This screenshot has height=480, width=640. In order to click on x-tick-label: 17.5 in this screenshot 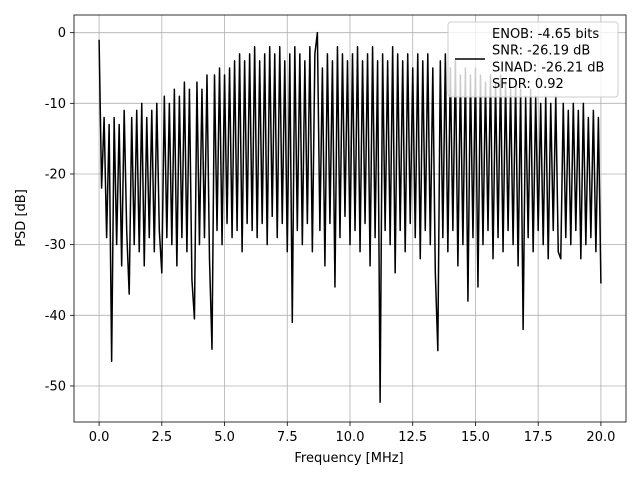, I will do `click(538, 437)`.